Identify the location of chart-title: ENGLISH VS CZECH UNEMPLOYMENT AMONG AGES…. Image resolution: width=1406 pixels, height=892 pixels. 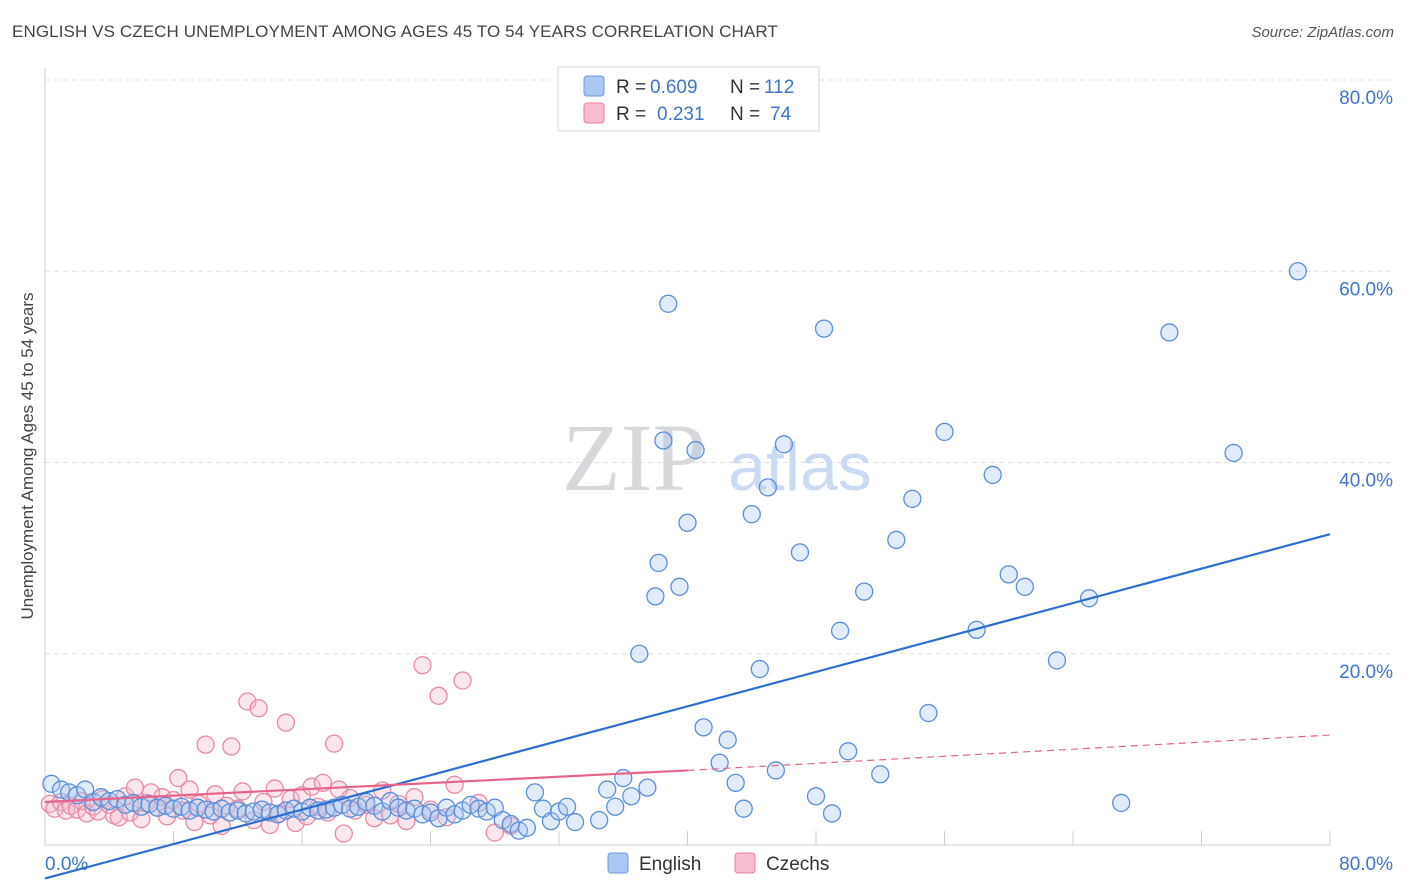
(395, 31).